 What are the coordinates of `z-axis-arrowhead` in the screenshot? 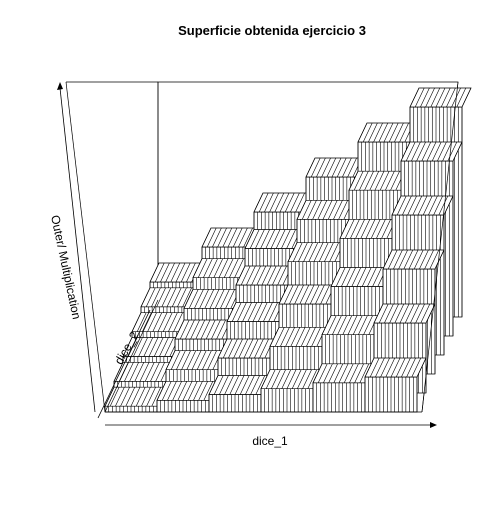 It's located at (60, 86).